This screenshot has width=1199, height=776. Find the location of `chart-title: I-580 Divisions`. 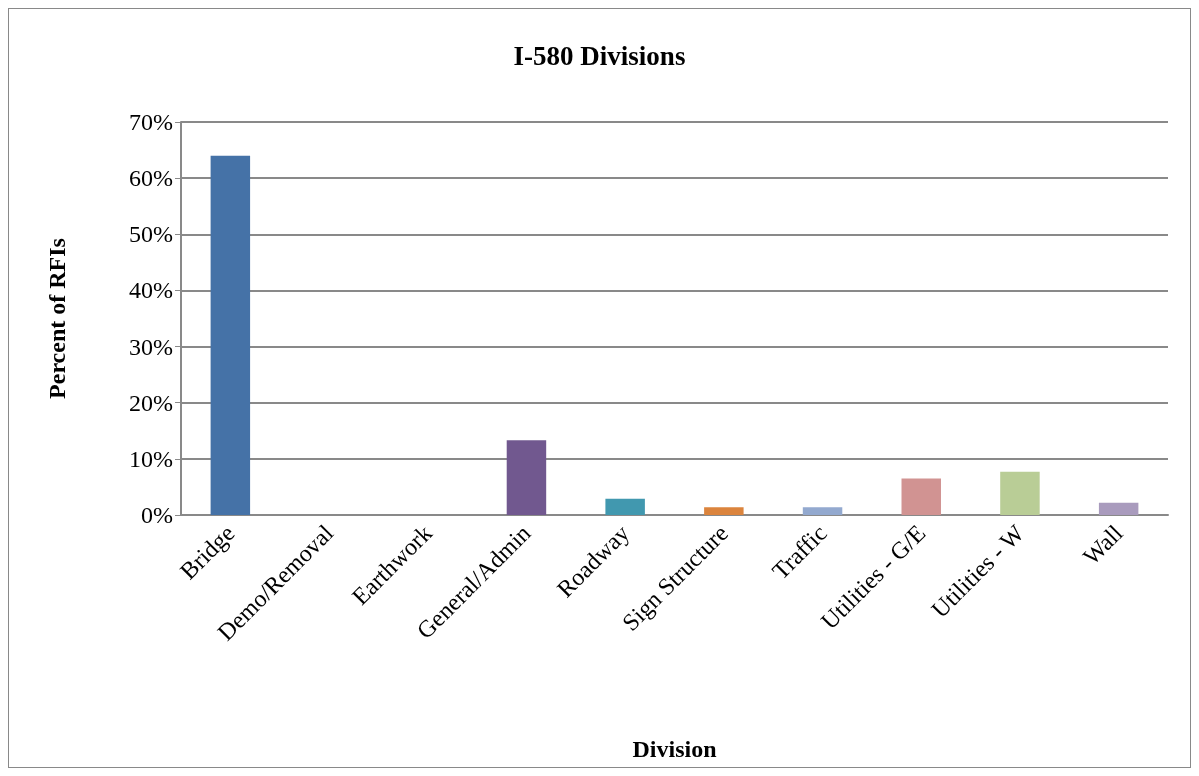

chart-title: I-580 Divisions is located at coordinates (599, 55).